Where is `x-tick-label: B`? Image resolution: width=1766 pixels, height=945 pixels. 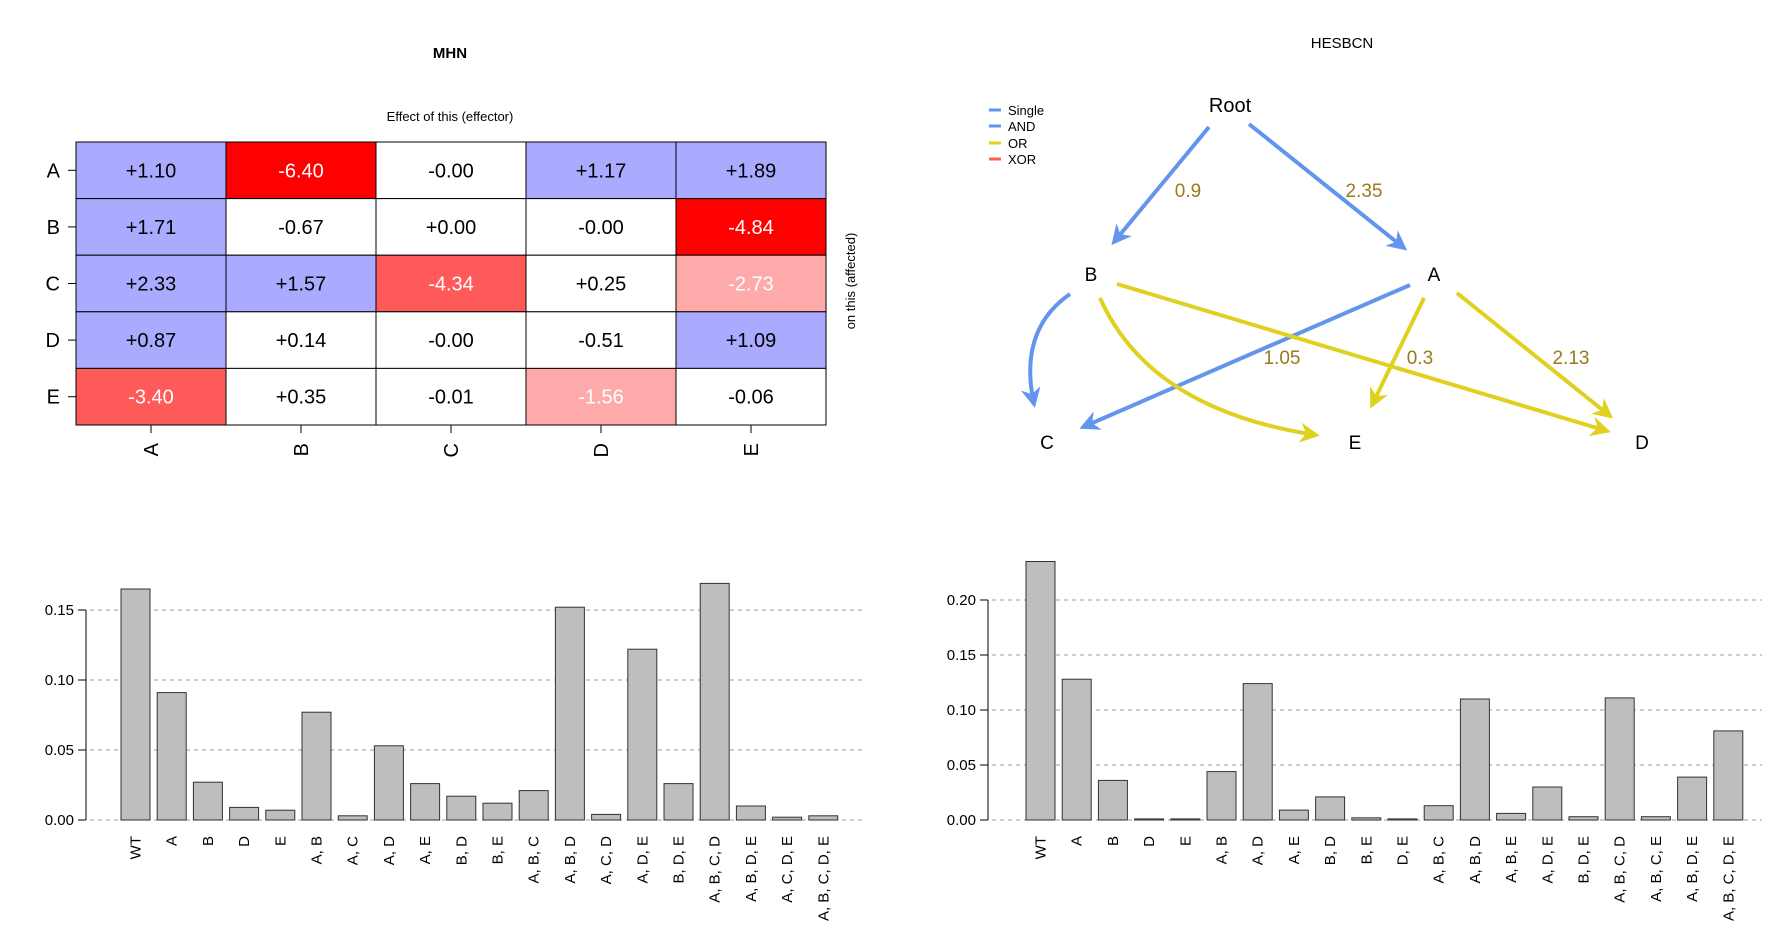 x-tick-label: B is located at coordinates (1113, 841).